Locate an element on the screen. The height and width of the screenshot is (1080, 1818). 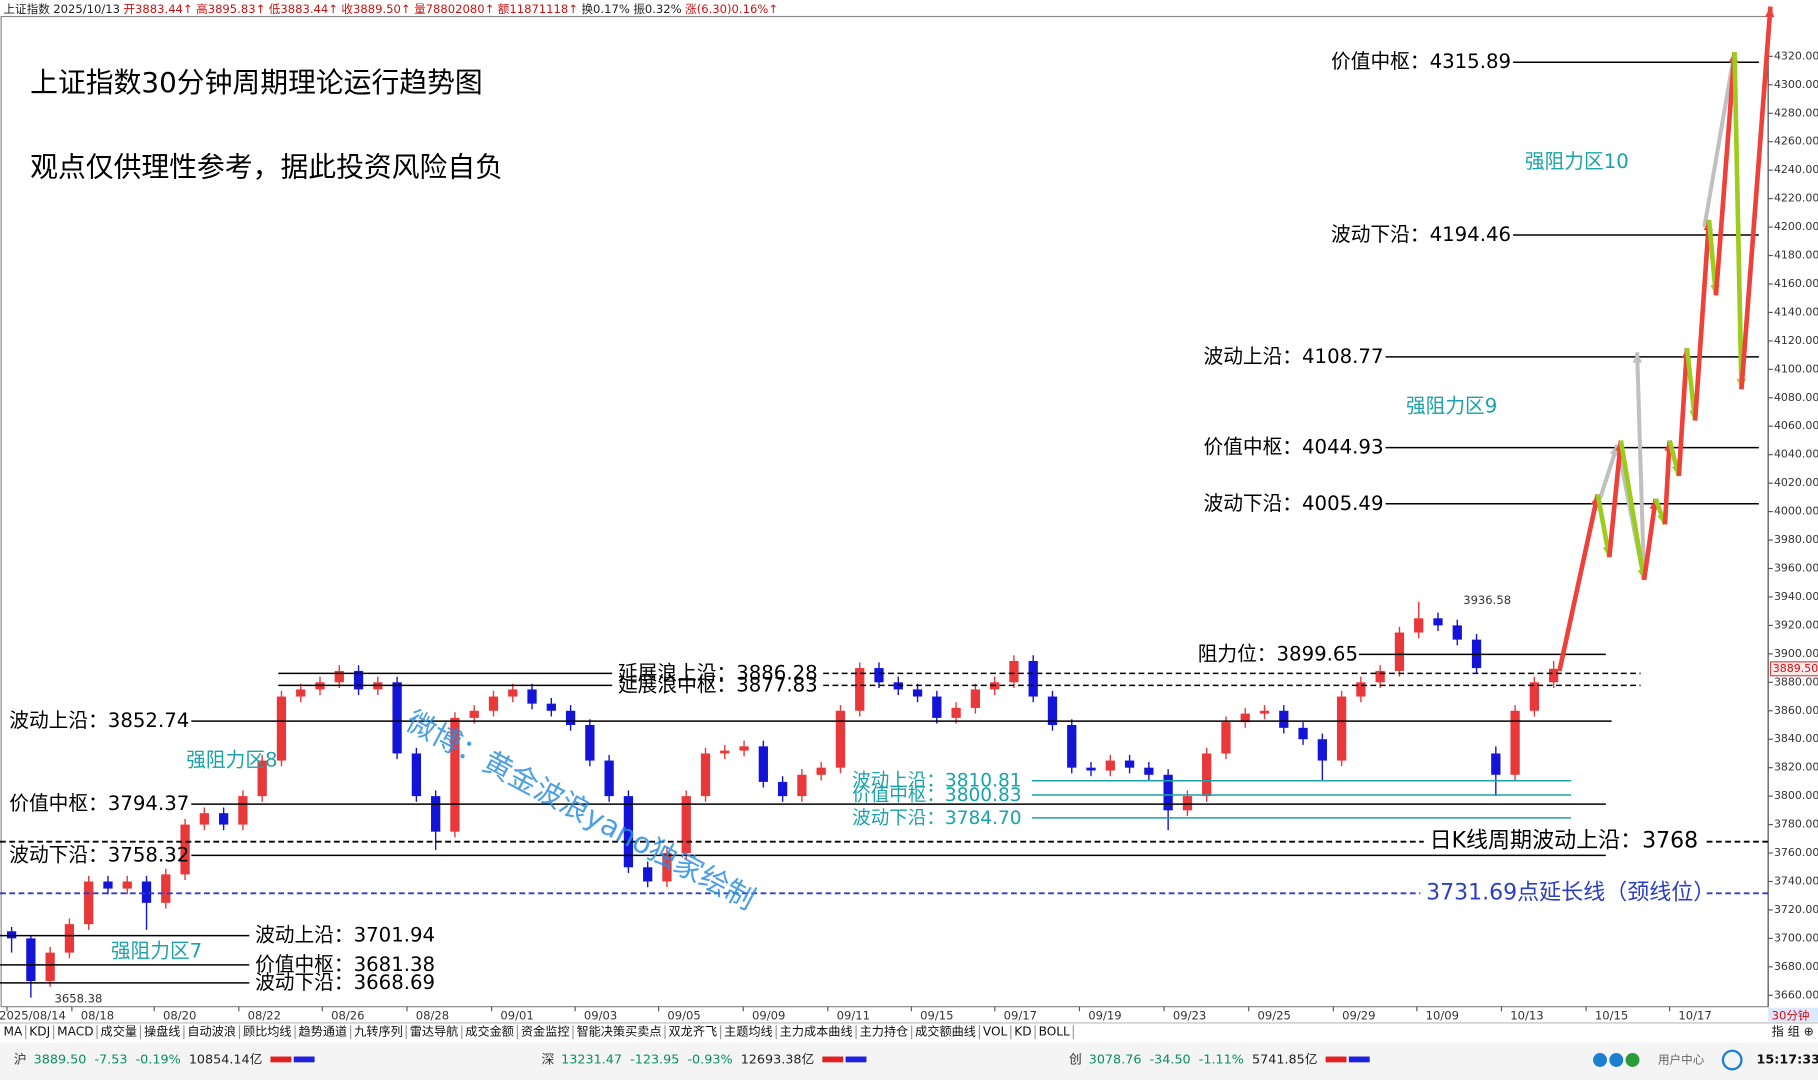
y-tick-label: 3720.00 is located at coordinates (1796, 909).